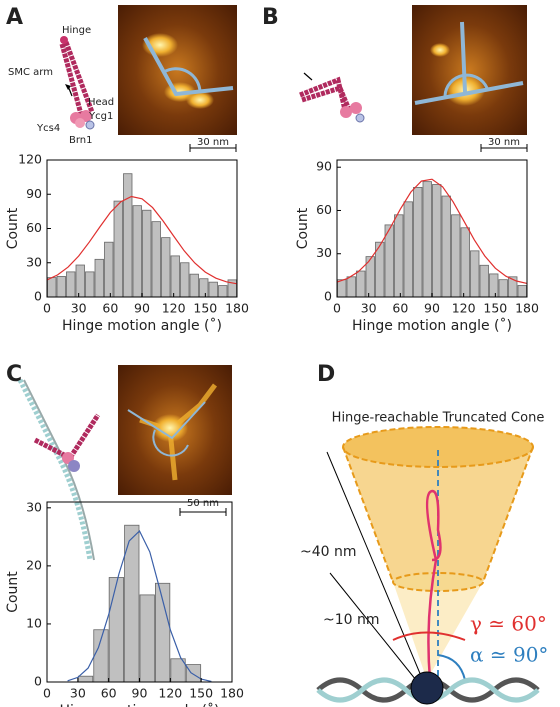 The width and height of the screenshot is (560, 707). I want to click on annotation: Ycg1, so click(100, 116).